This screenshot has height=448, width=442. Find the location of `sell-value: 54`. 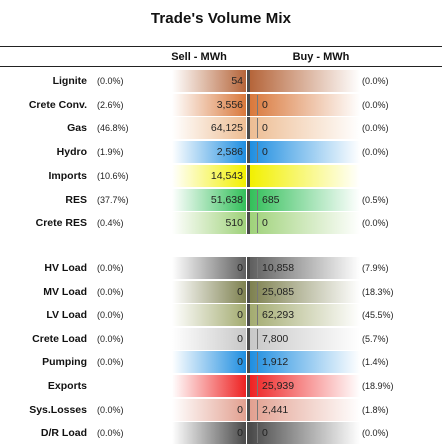

sell-value: 54 is located at coordinates (237, 81).